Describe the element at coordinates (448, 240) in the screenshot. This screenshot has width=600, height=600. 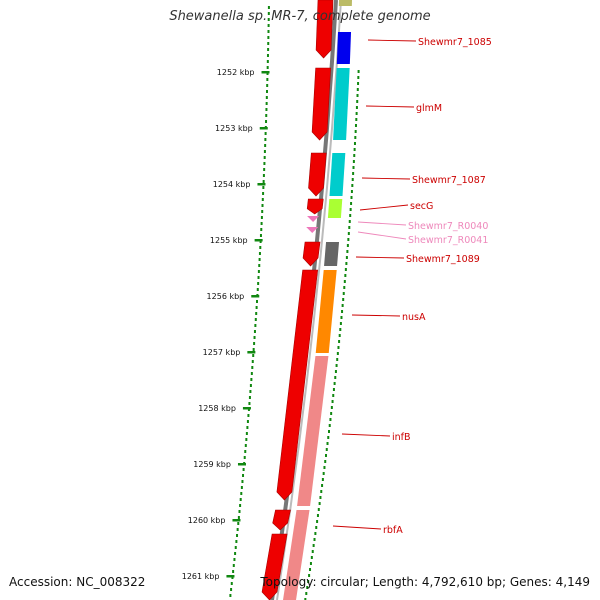
I see `gene-label: Shewmr7_R0041` at that location.